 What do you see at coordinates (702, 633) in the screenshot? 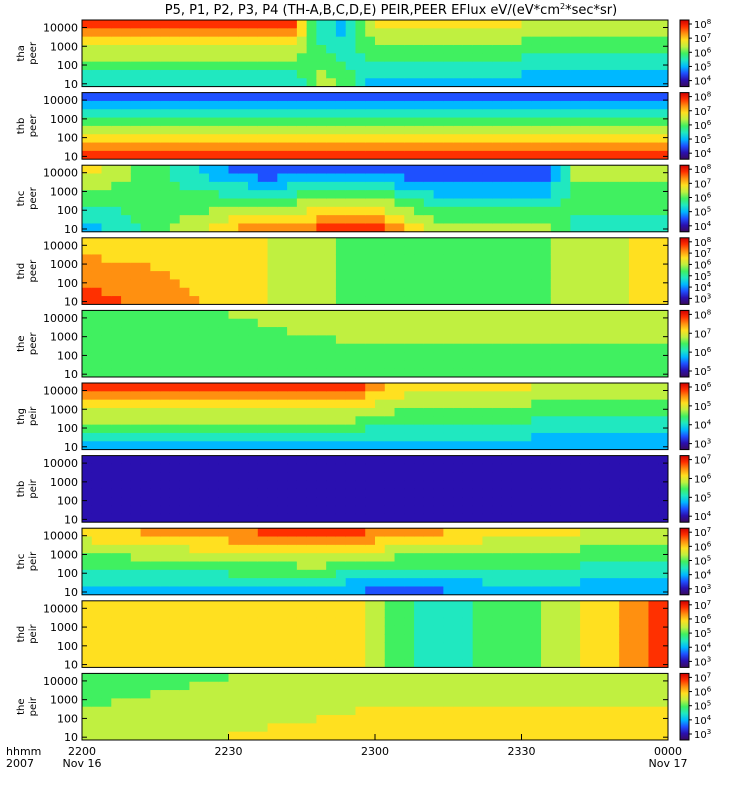
I see `colorbar-label: 10⁵` at bounding box center [702, 633].